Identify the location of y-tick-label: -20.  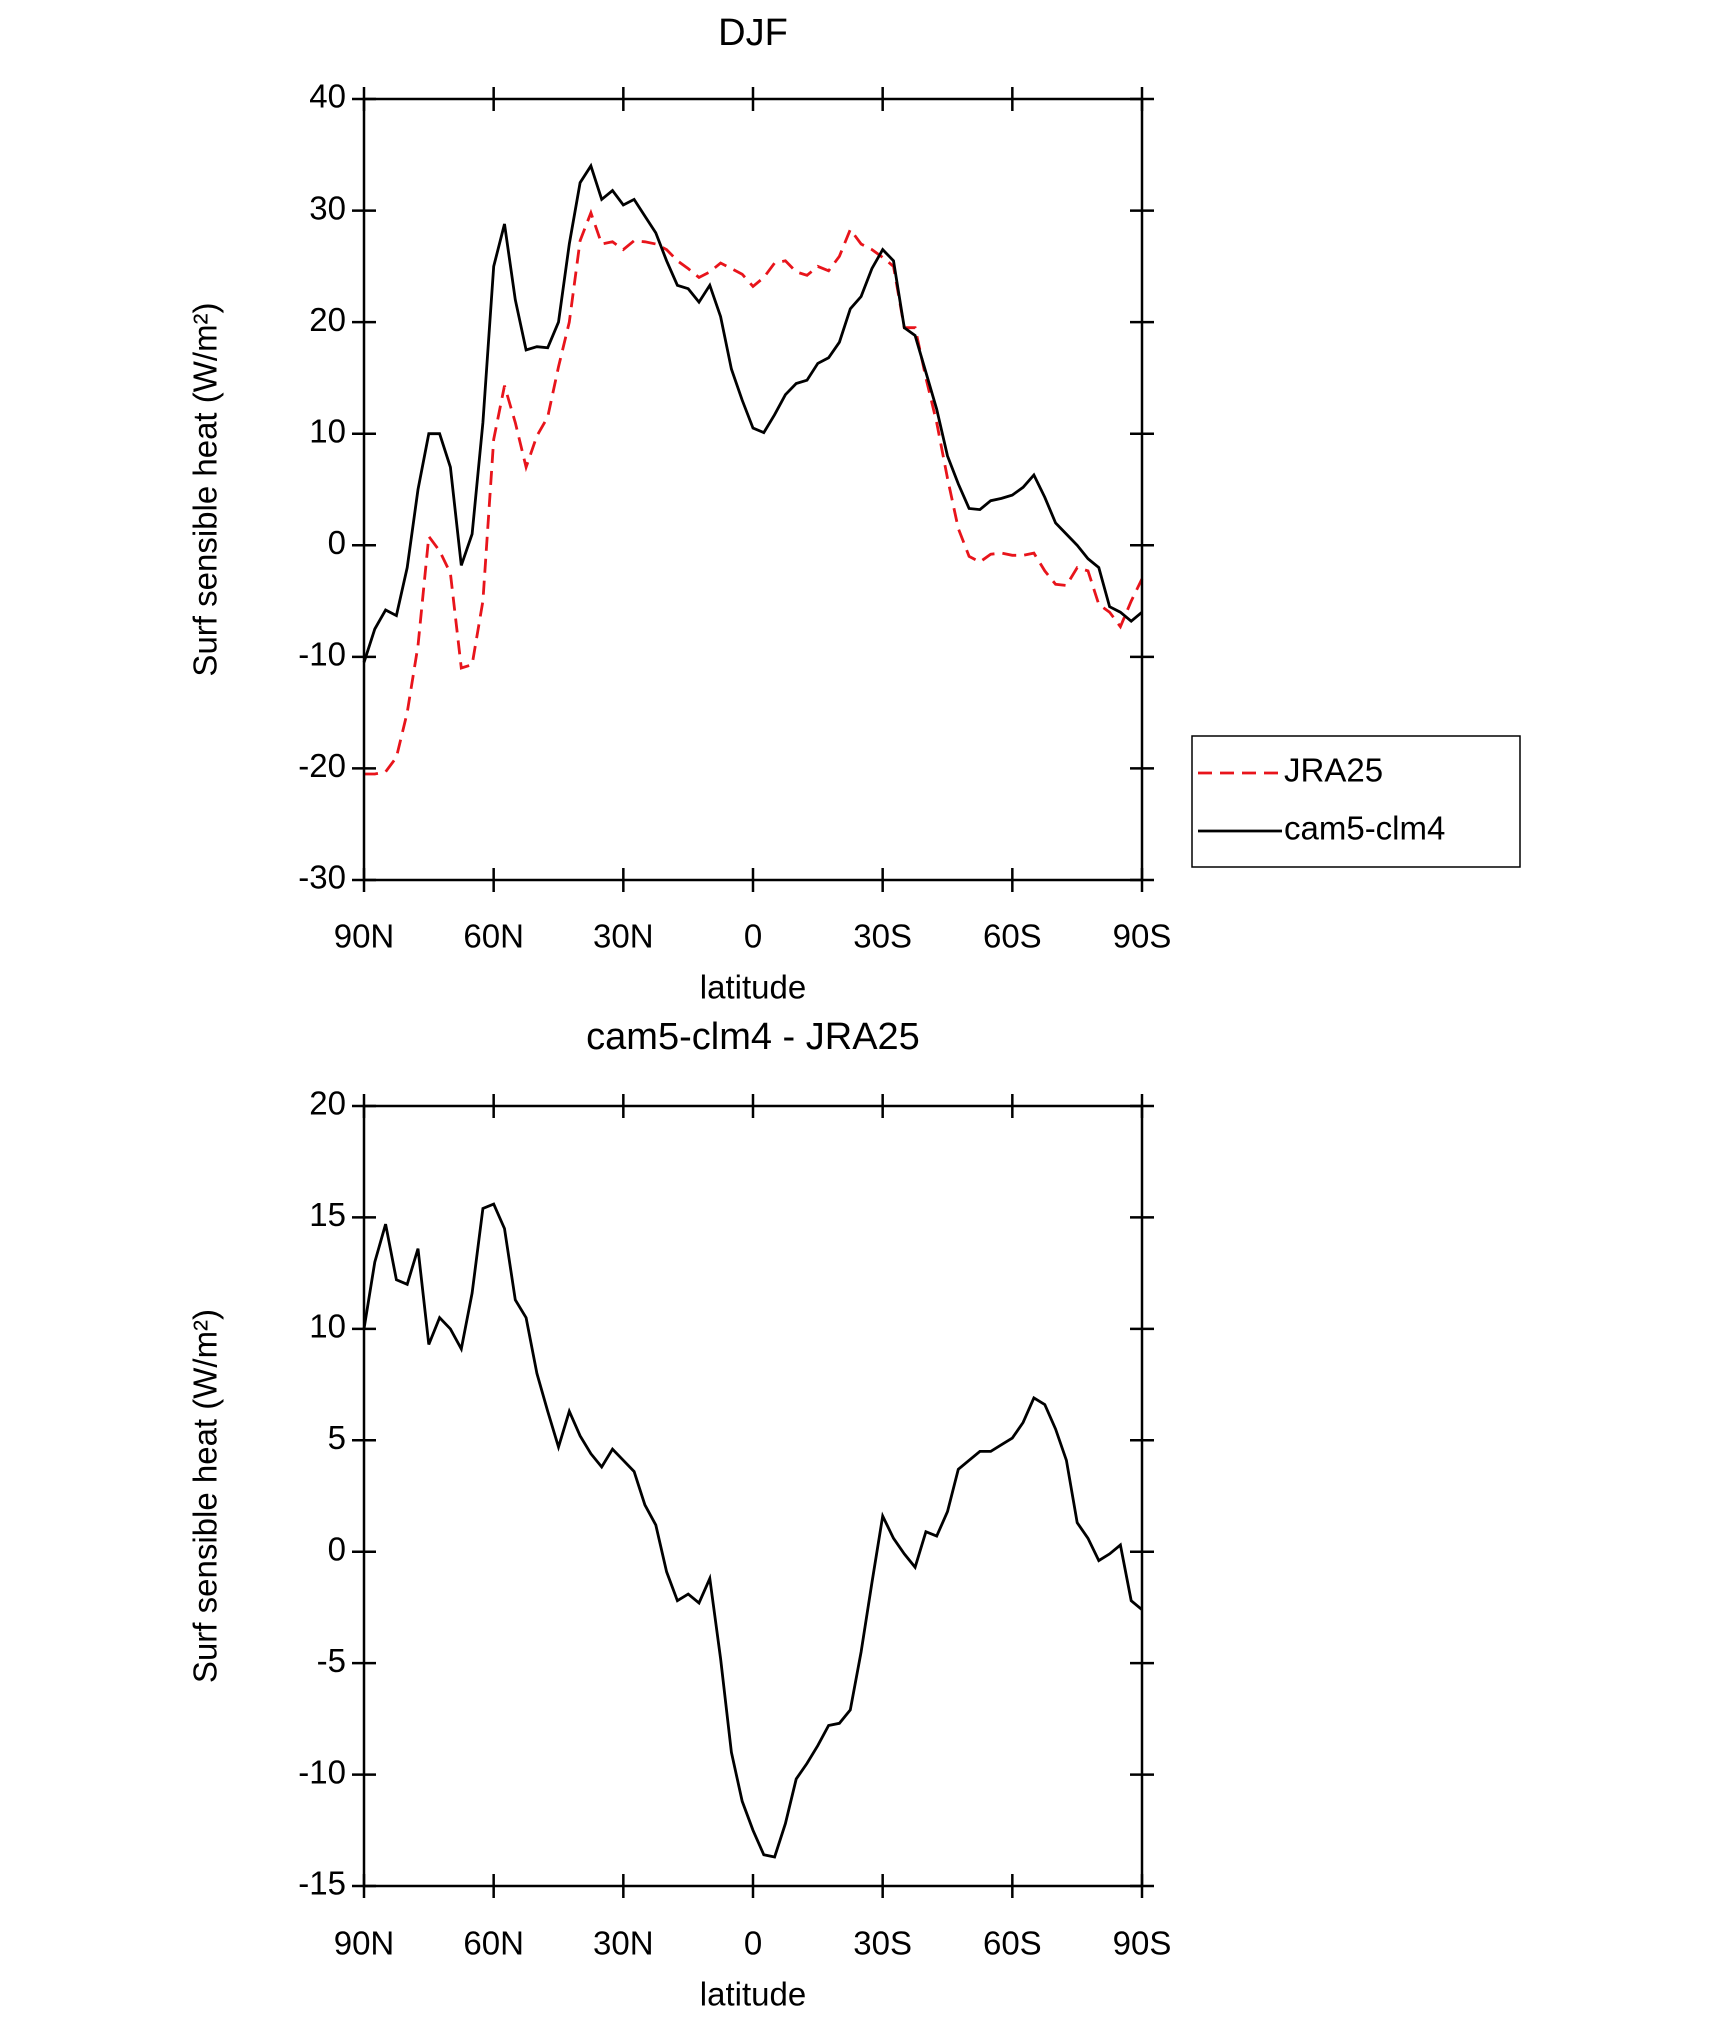
(322, 765).